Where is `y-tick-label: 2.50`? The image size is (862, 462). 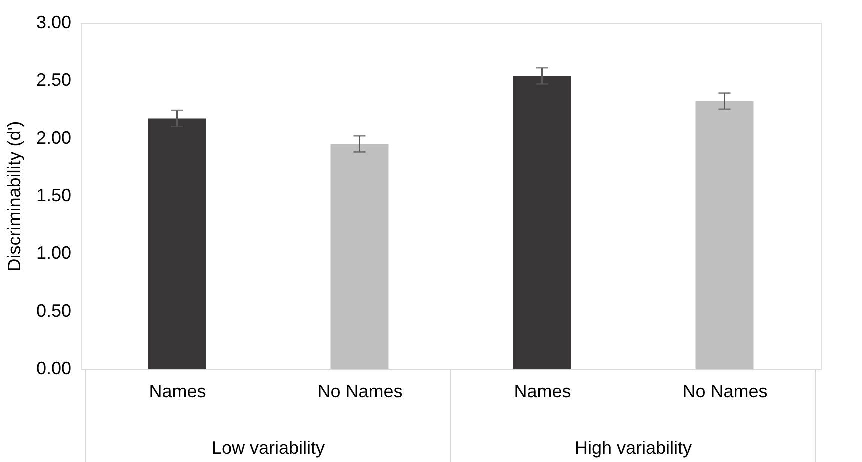
y-tick-label: 2.50 is located at coordinates (54, 80).